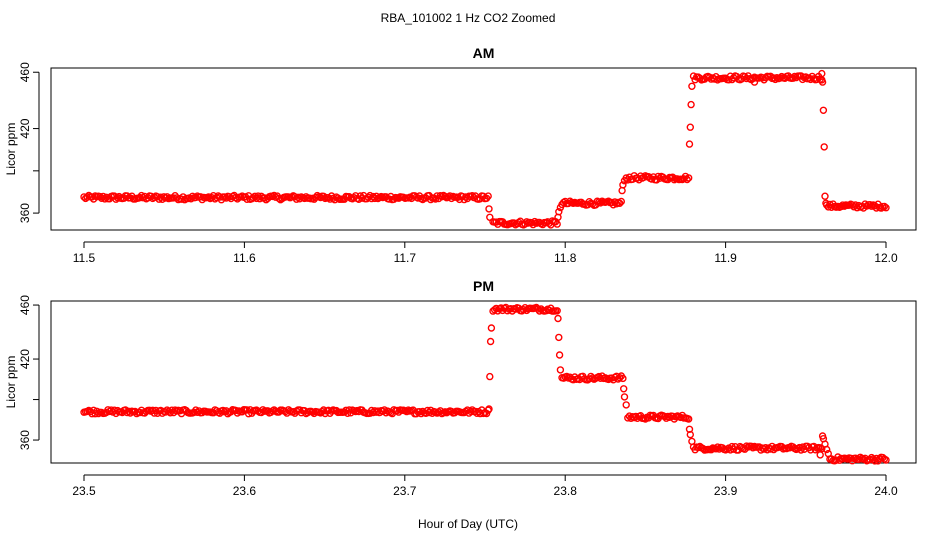 The height and width of the screenshot is (540, 936). What do you see at coordinates (84, 491) in the screenshot?
I see `x-tick-label: 23.5` at bounding box center [84, 491].